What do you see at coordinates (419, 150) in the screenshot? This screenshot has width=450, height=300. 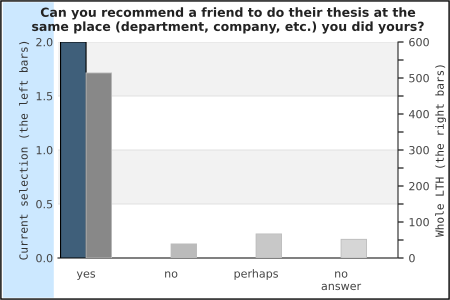 I see `y2-tick-label: 300` at bounding box center [419, 150].